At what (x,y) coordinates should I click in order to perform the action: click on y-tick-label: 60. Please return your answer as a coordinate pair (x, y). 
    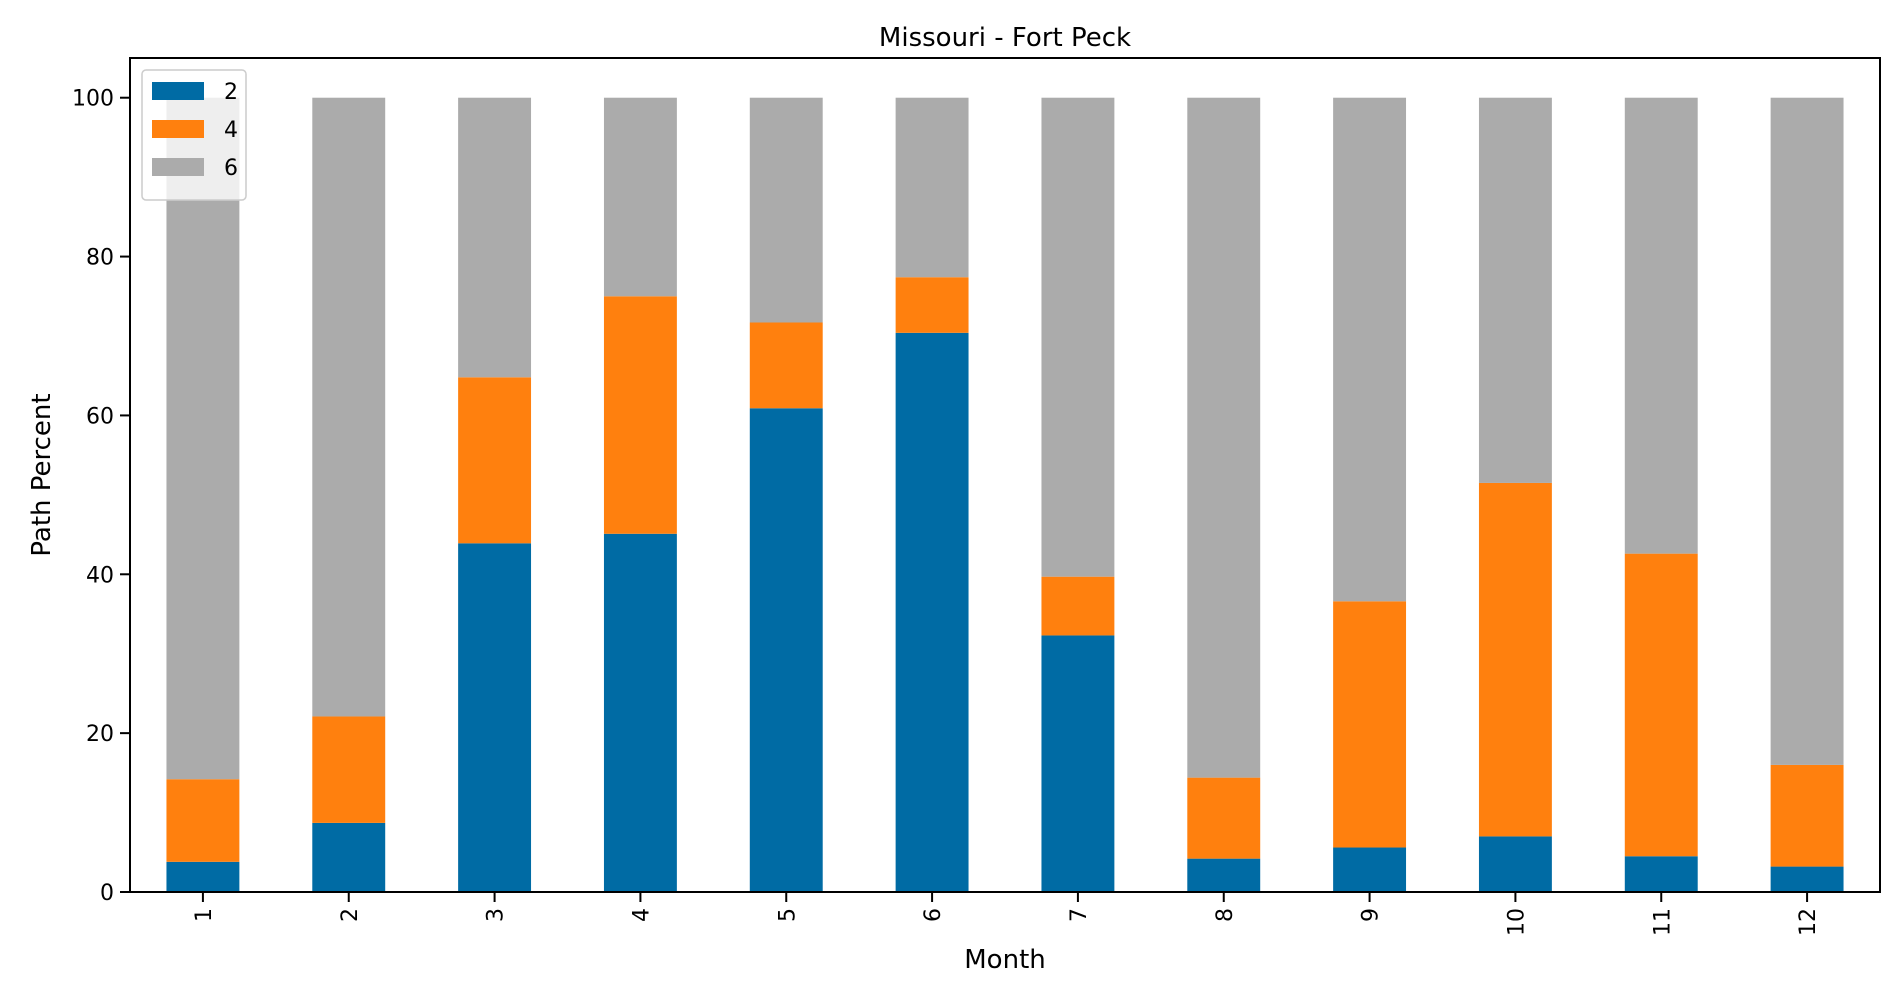
    Looking at the image, I should click on (100, 416).